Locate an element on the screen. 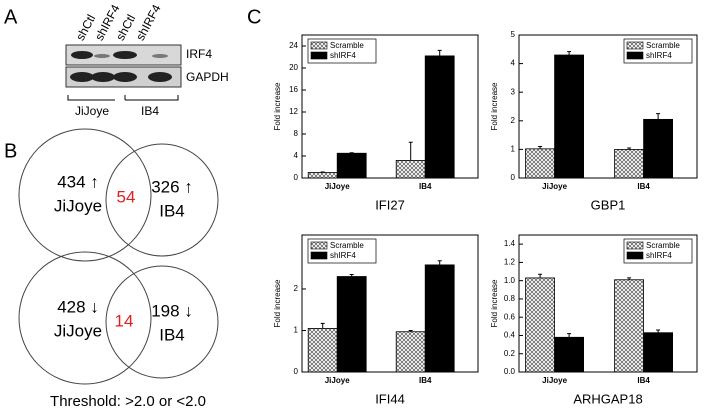  y-tick-label: 3 is located at coordinates (513, 91).